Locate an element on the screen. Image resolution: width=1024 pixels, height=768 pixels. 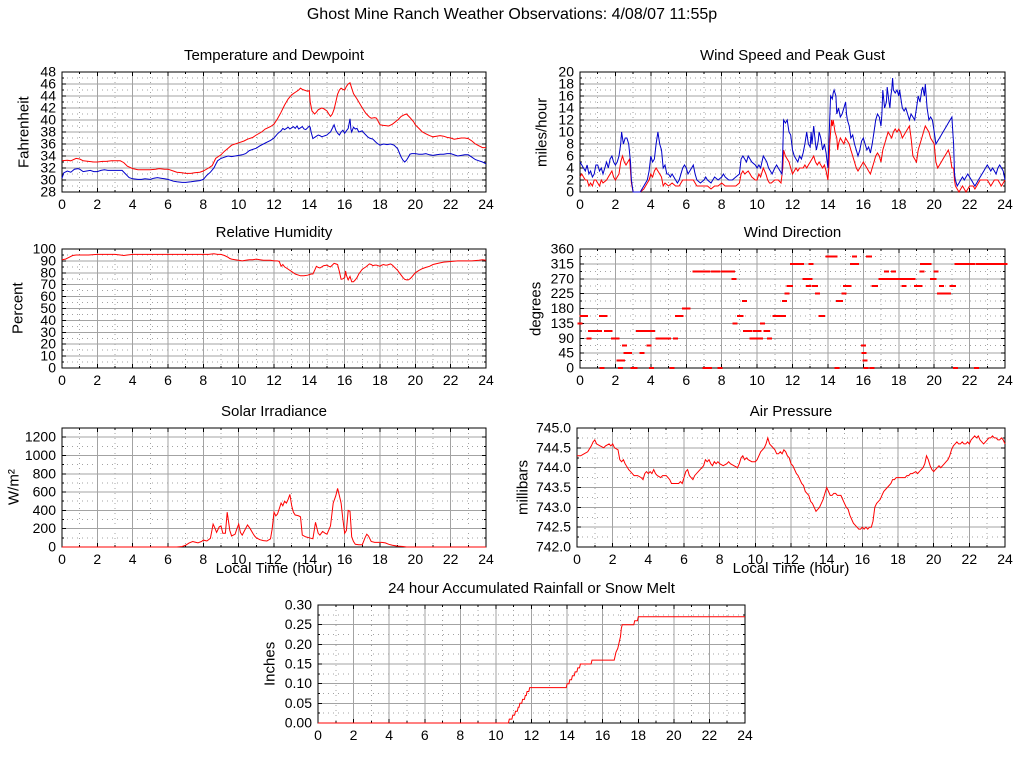
svg-text: 50 is located at coordinates (48, 308).